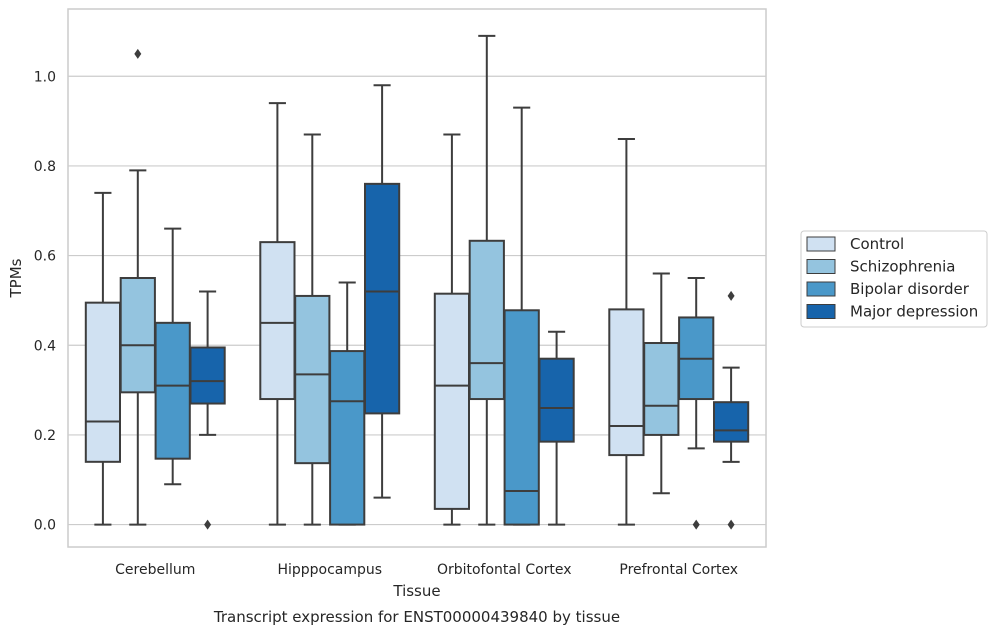 This screenshot has height=634, width=997. Describe the element at coordinates (45, 77) in the screenshot. I see `y-tick-label: 1.0` at that location.